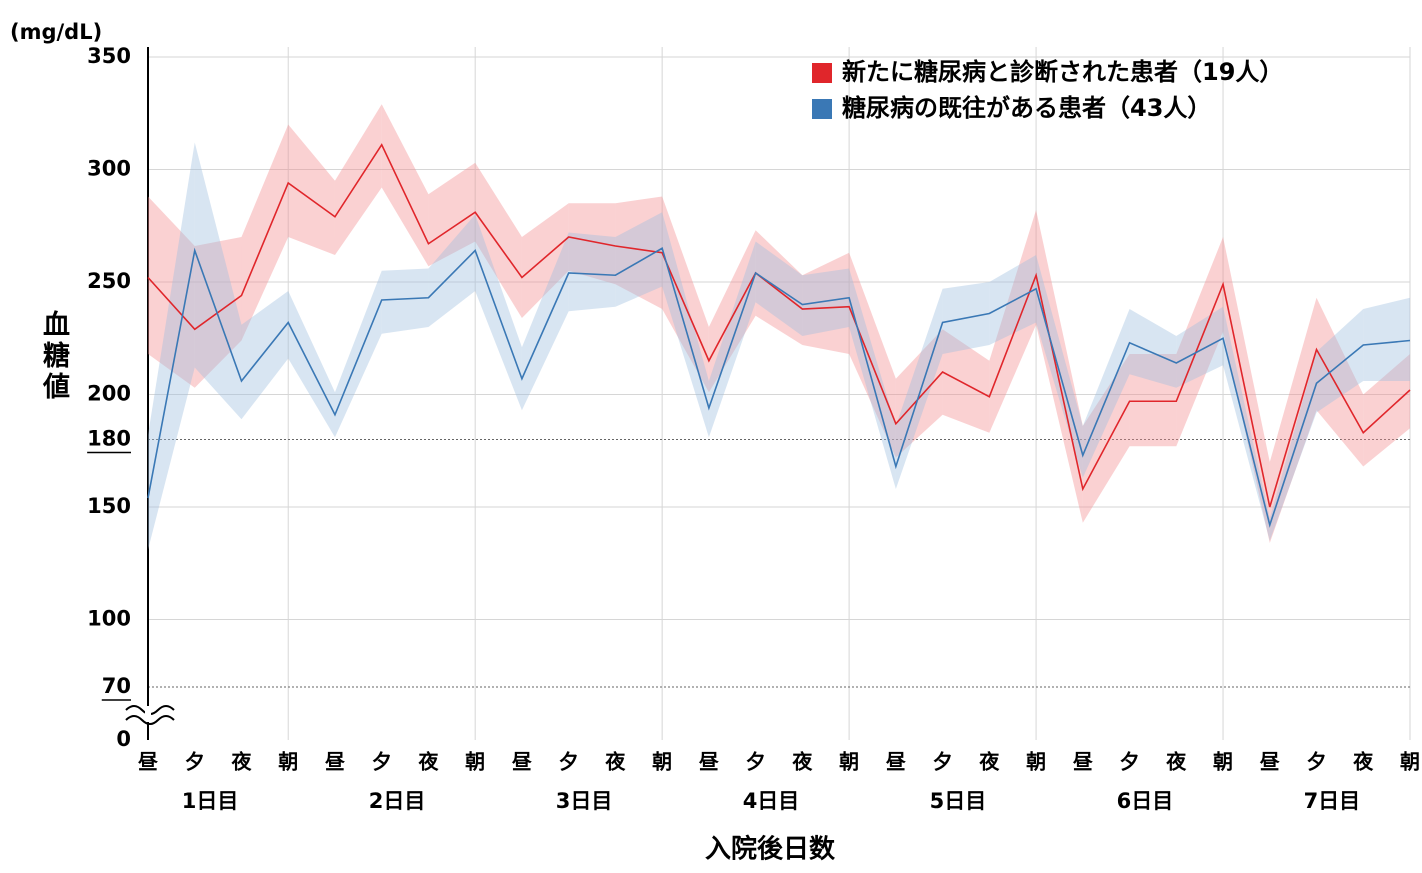  What do you see at coordinates (584, 801) in the screenshot?
I see `x-group-label: 3日目` at bounding box center [584, 801].